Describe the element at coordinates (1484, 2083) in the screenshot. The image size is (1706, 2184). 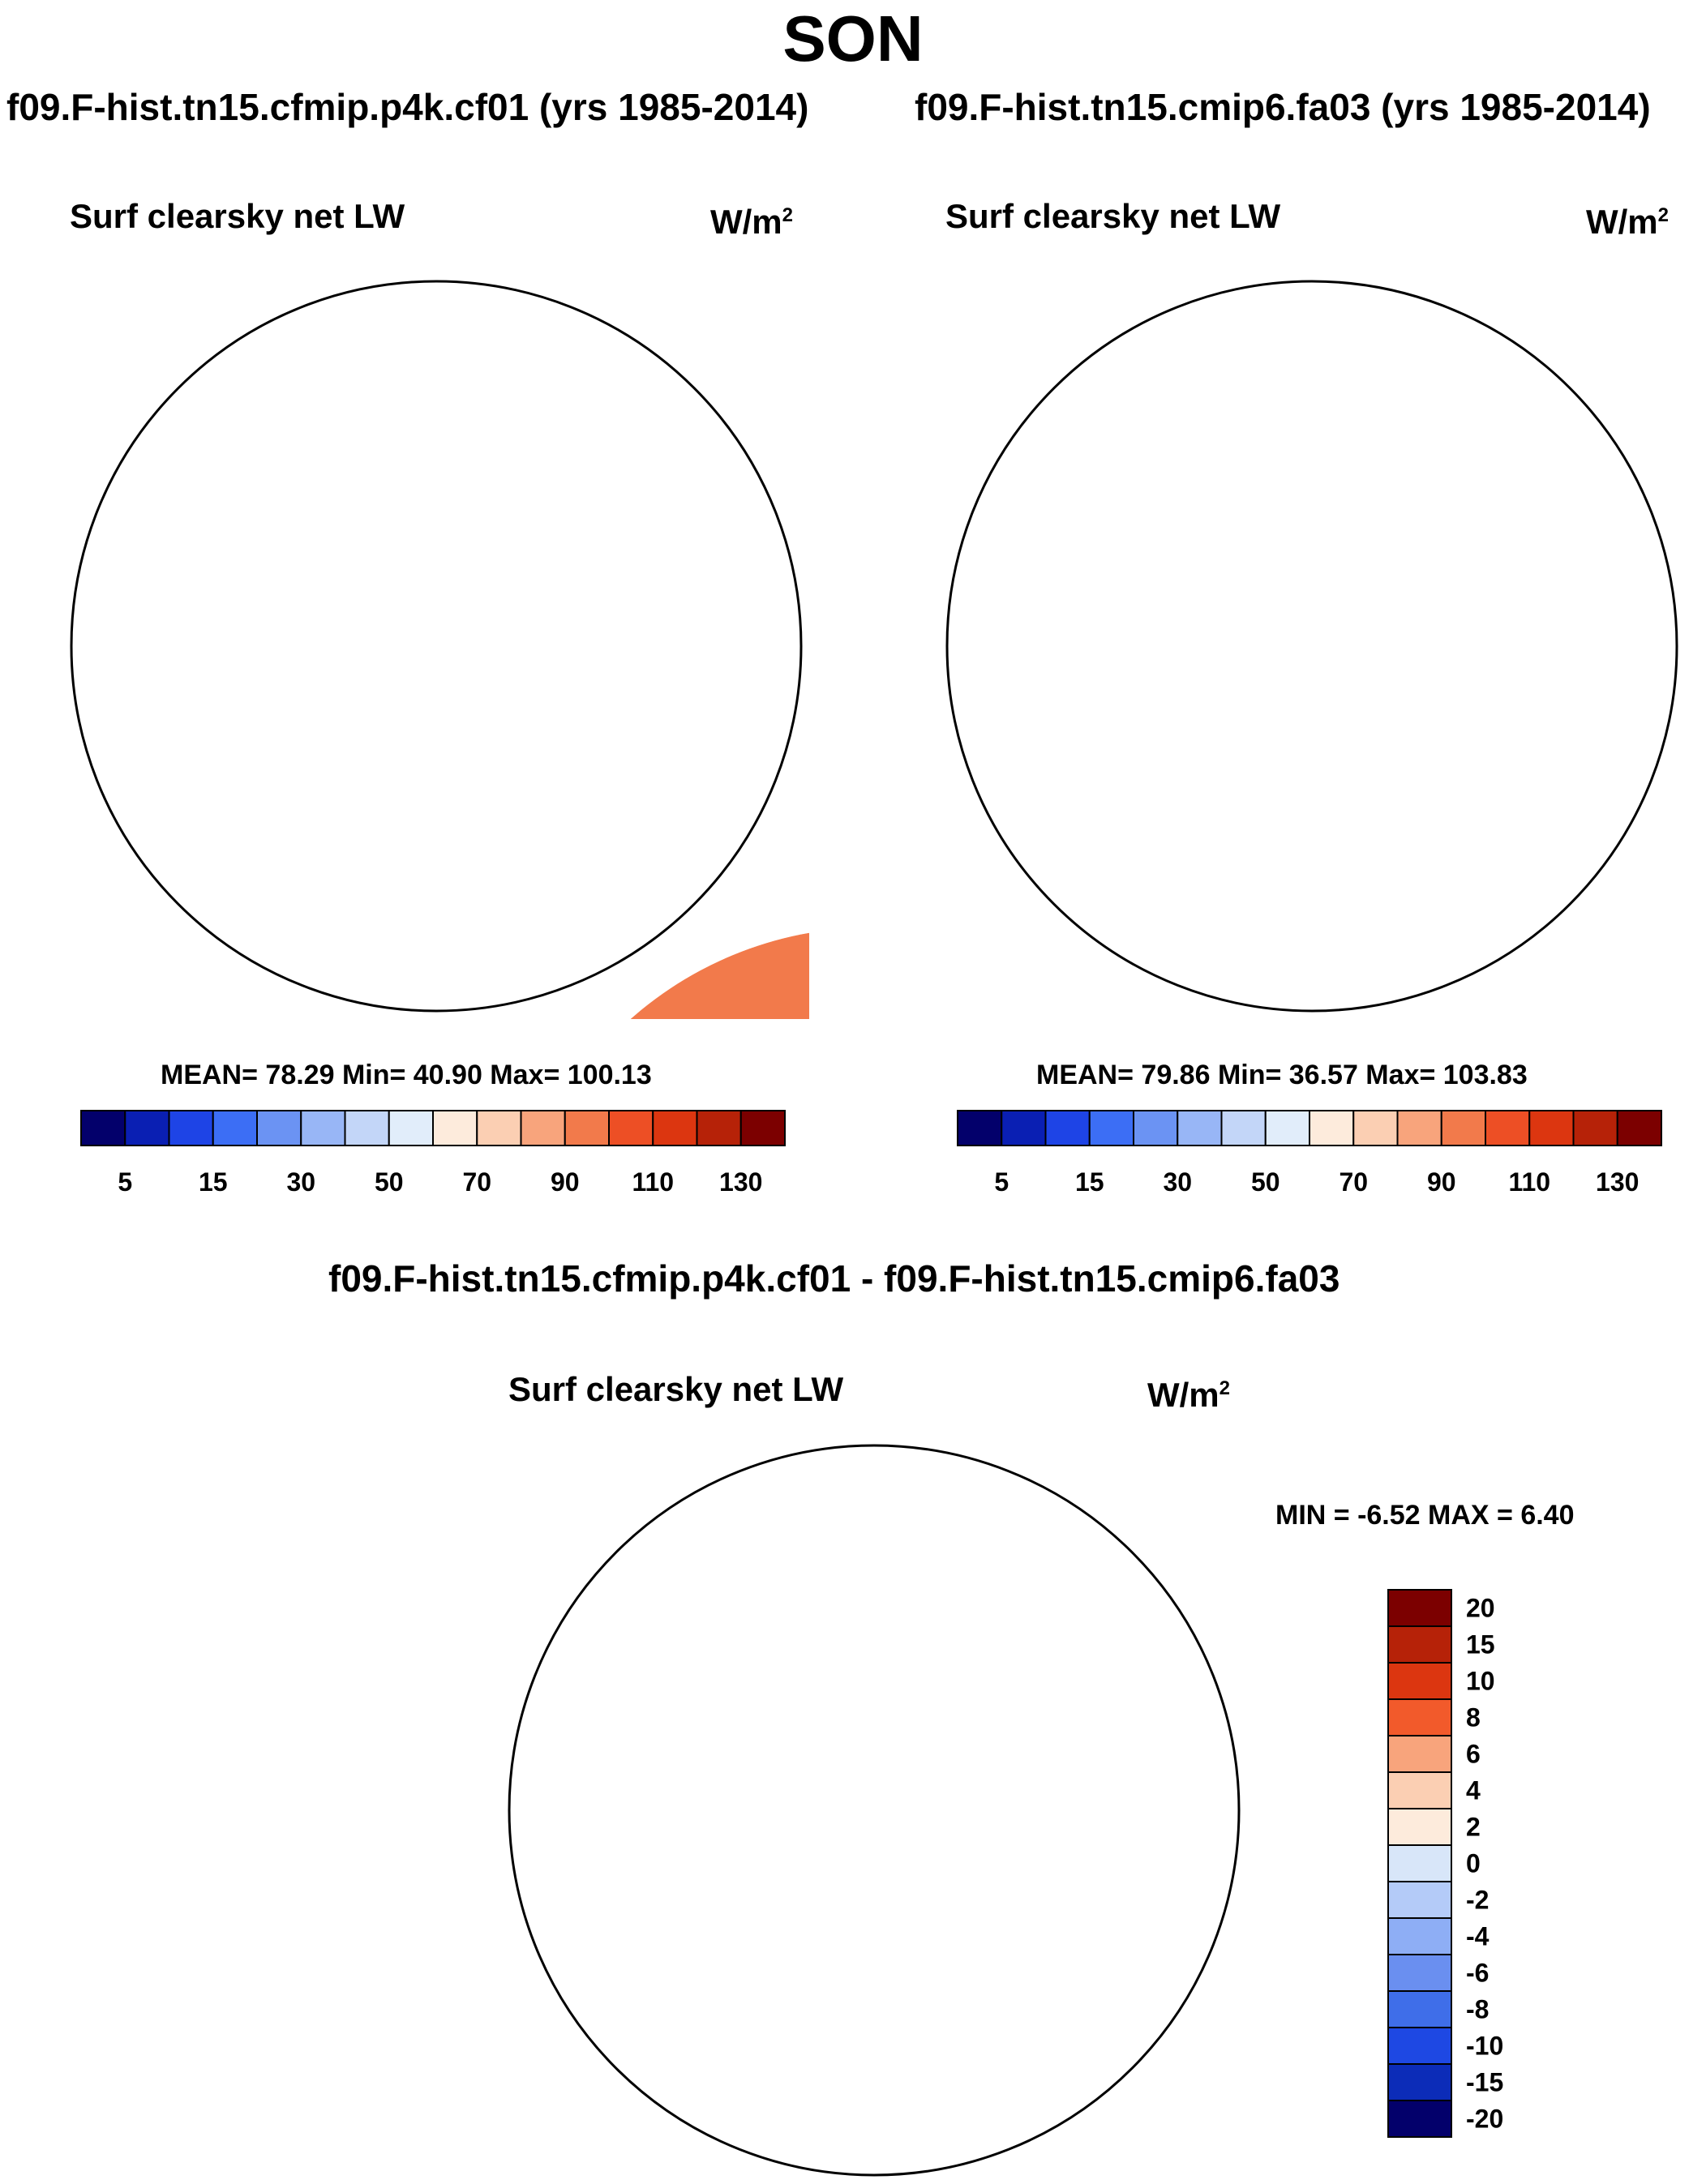
I see `colorbar-tick-label: -15` at that location.